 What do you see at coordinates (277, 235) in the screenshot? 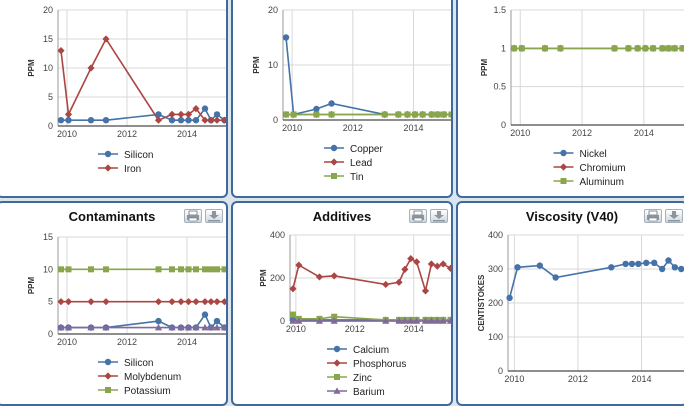
I see `y-tick-label: 400` at bounding box center [277, 235].